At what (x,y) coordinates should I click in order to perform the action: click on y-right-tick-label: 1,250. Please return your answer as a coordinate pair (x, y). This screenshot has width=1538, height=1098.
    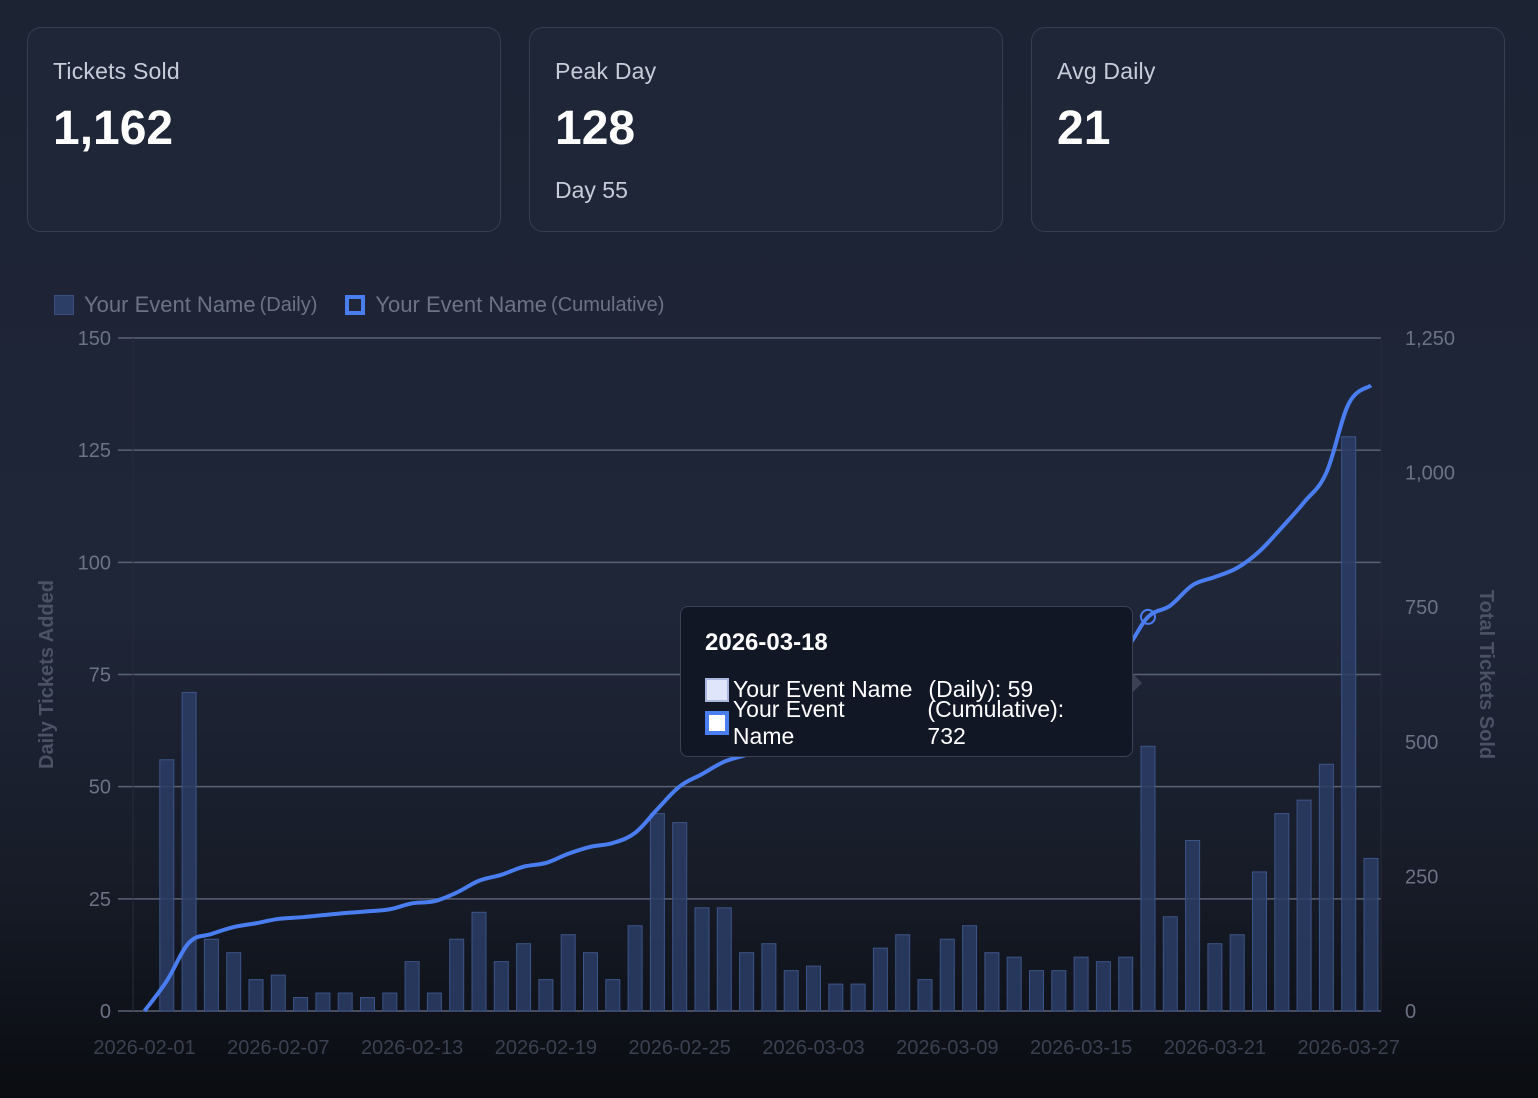
    Looking at the image, I should click on (1430, 339).